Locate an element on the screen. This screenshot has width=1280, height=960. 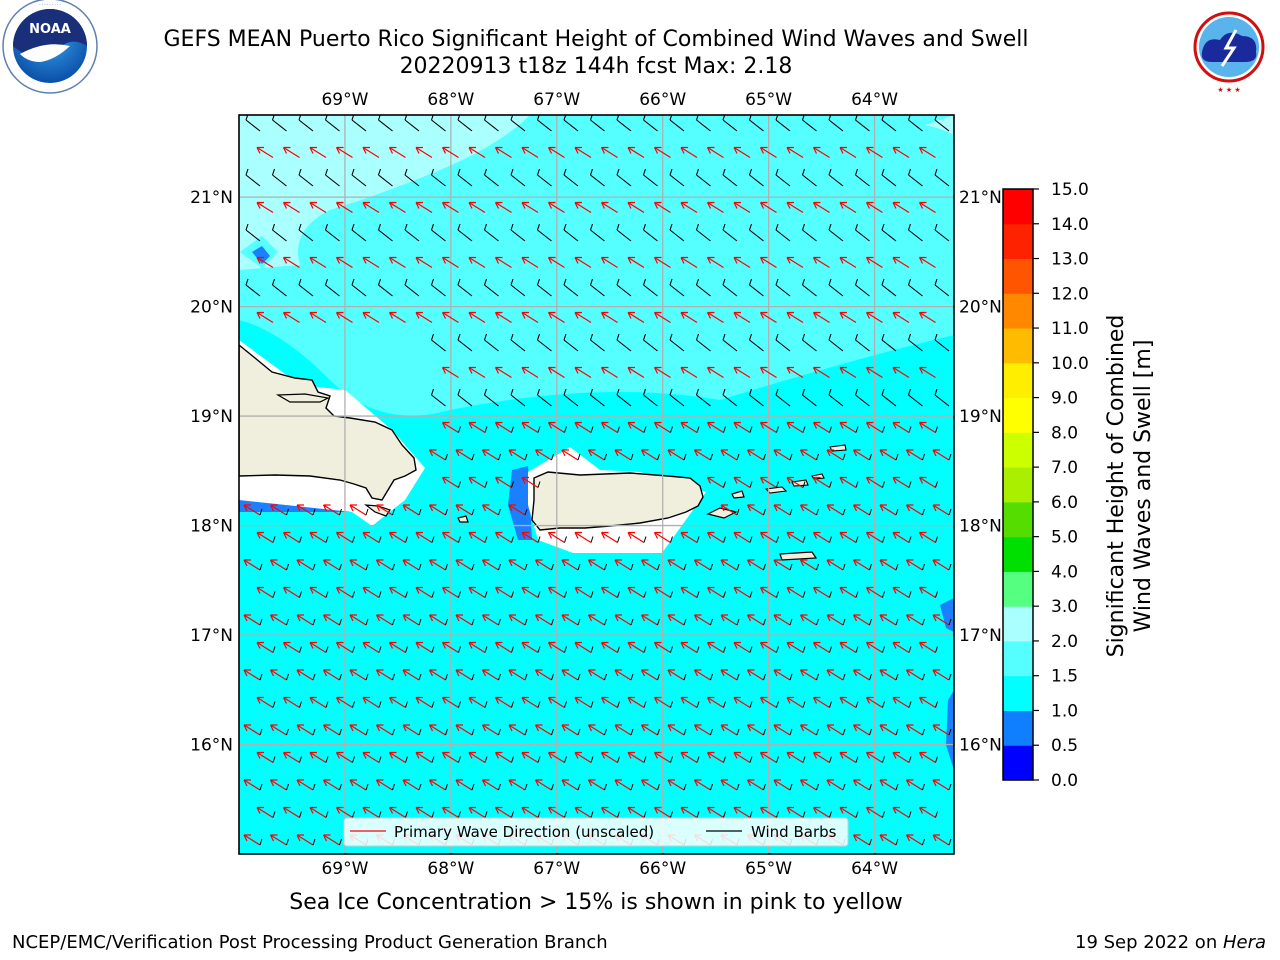
lat-tick-label: 16°N is located at coordinates (980, 746).